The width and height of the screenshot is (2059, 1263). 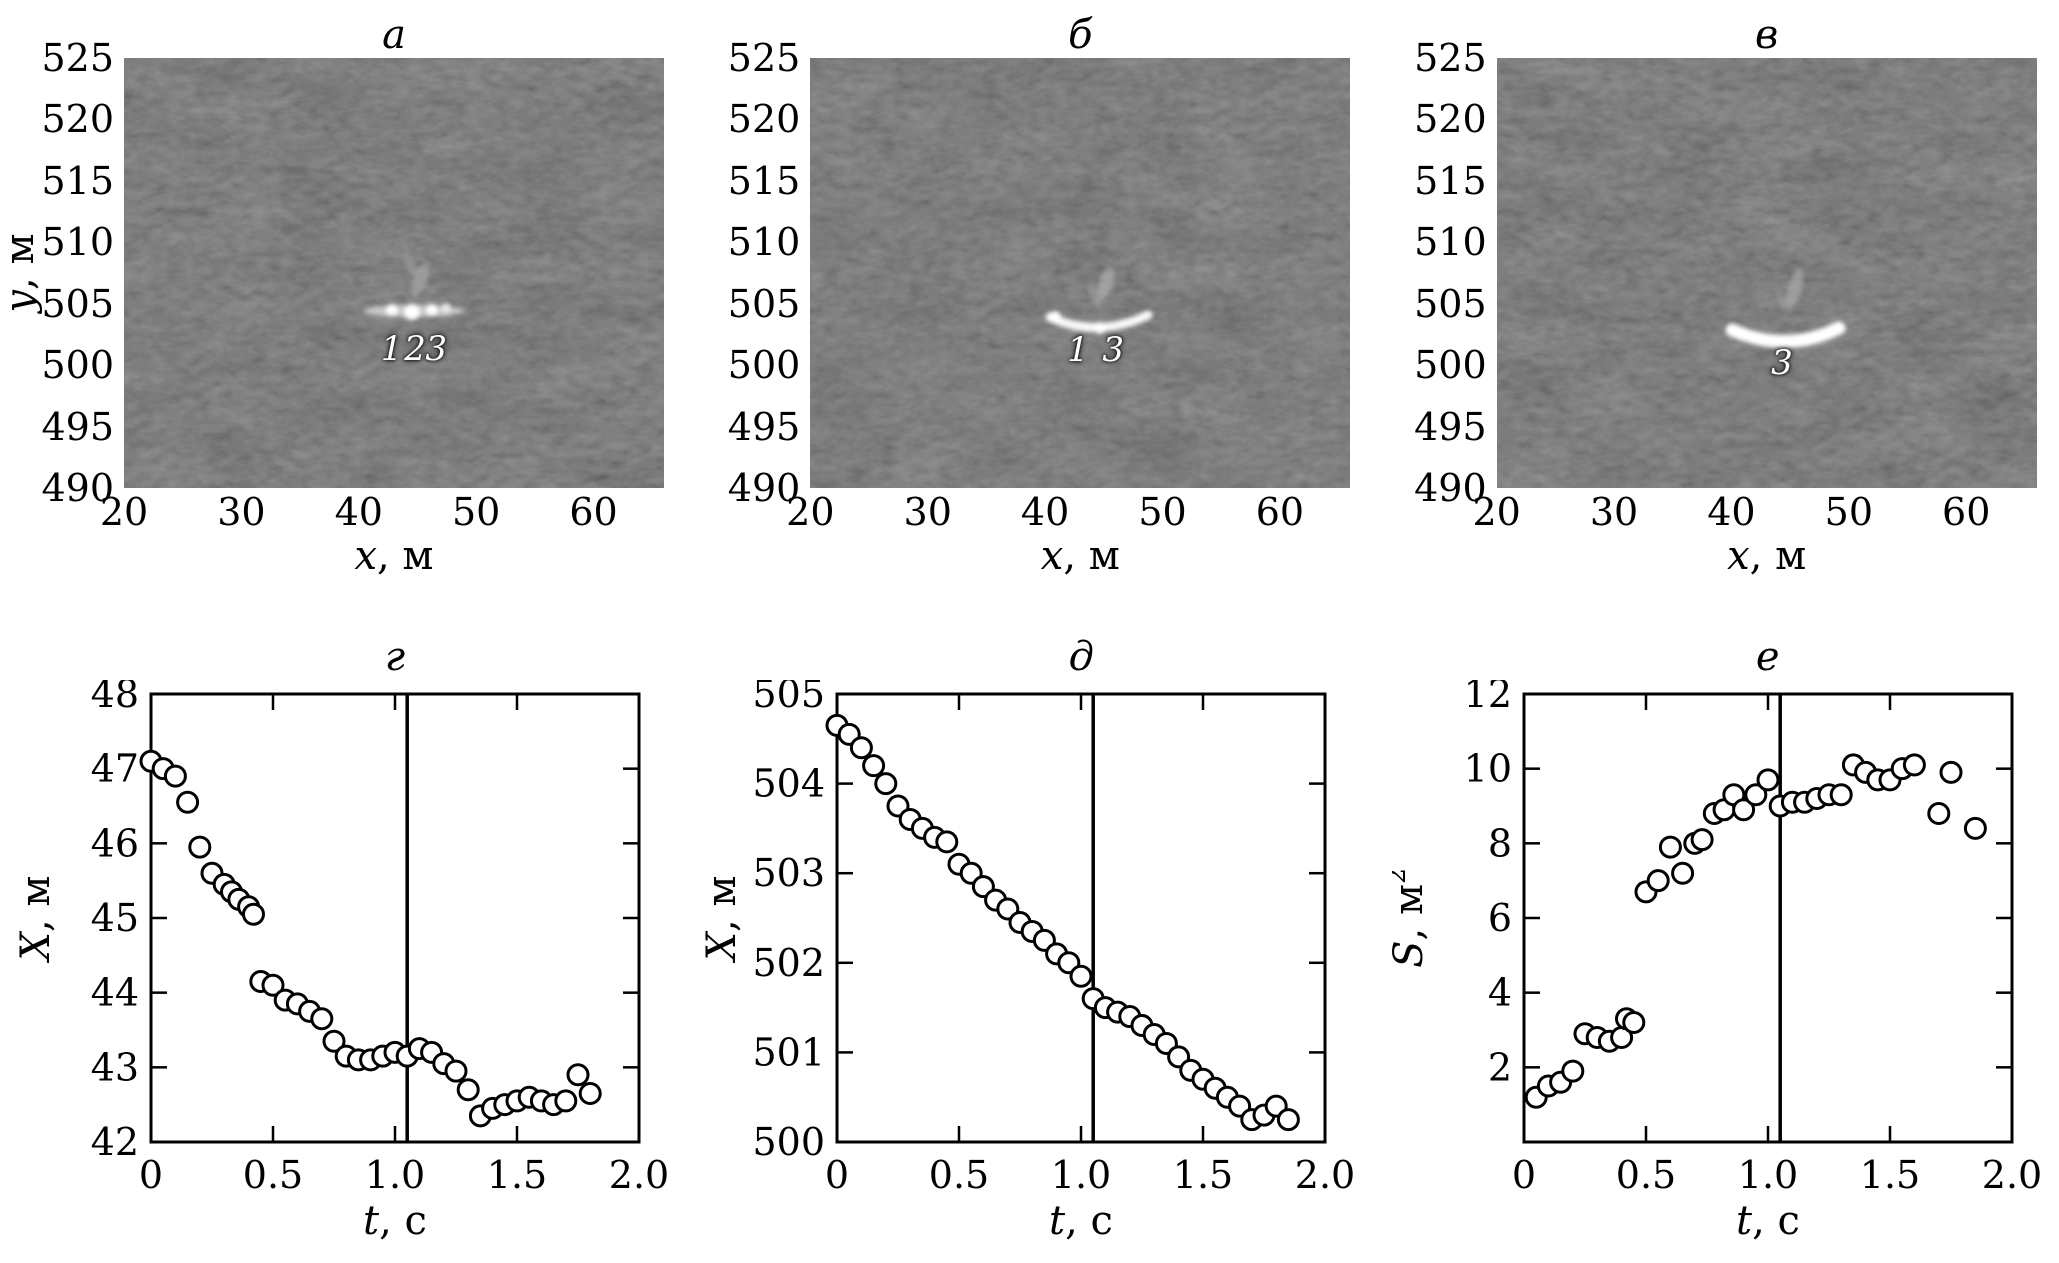 I want to click on tick-label: 501, so click(x=789, y=1052).